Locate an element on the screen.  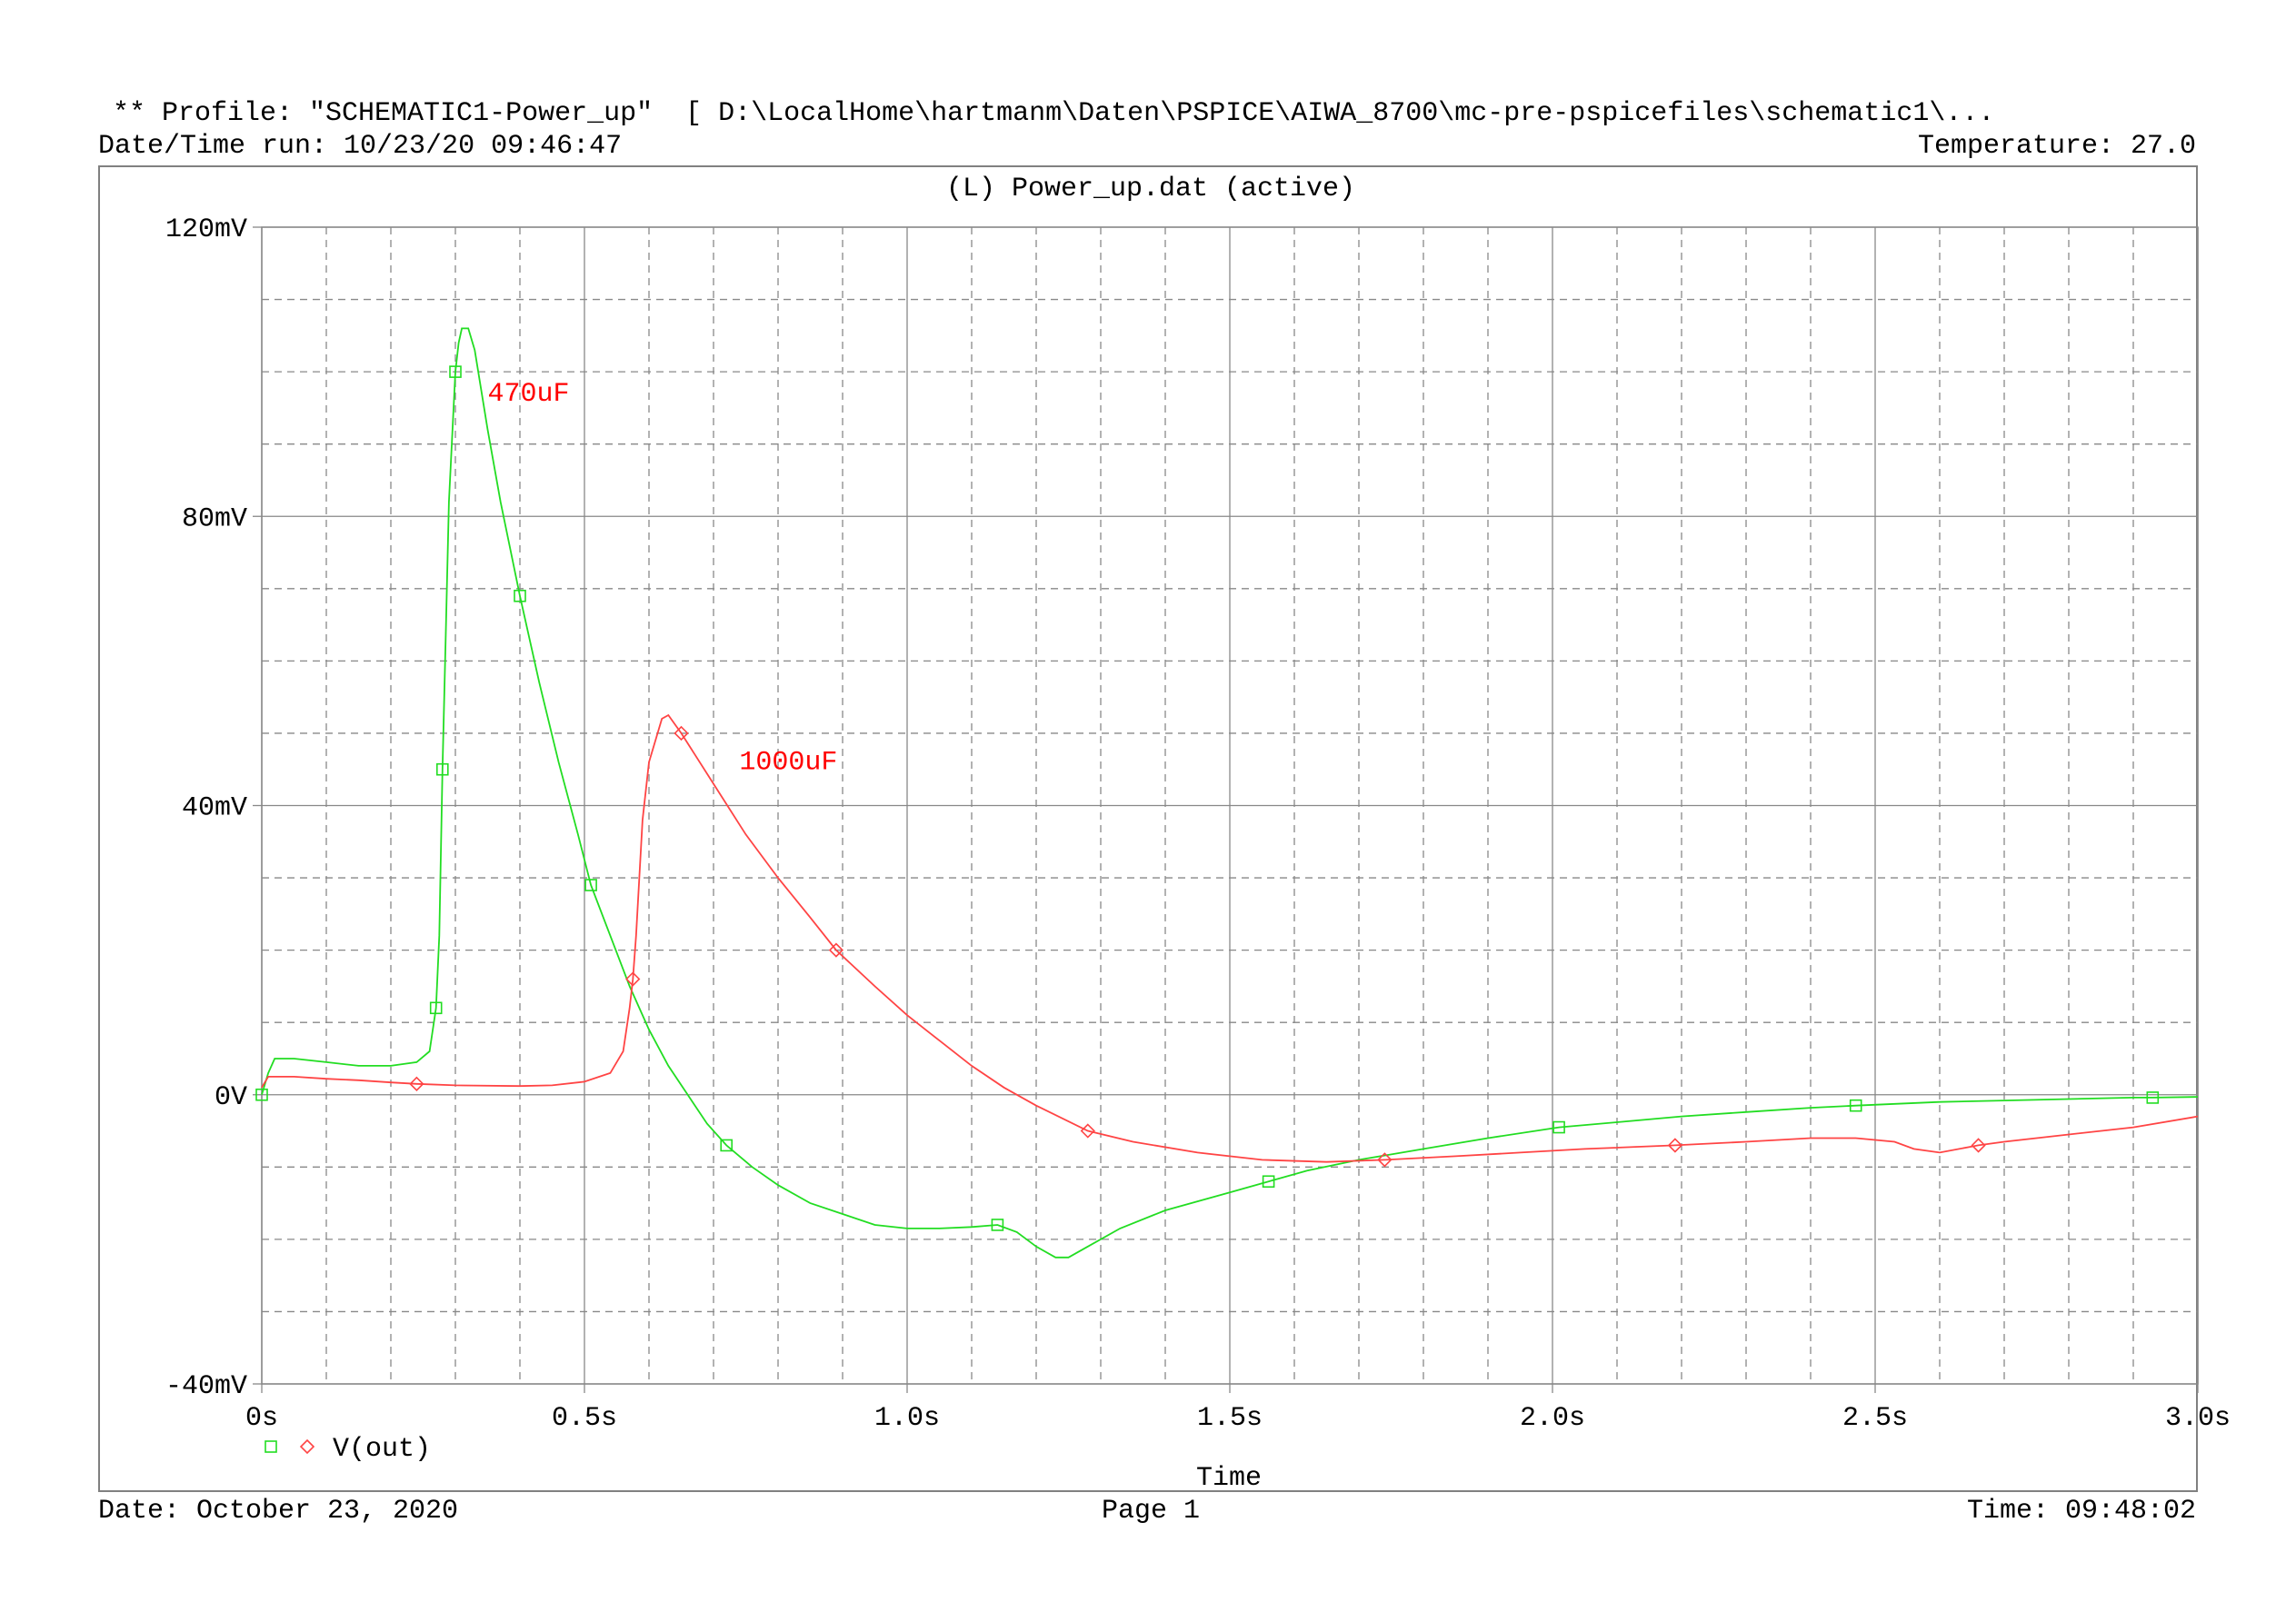
x-tick-label: 0s is located at coordinates (261, 1418).